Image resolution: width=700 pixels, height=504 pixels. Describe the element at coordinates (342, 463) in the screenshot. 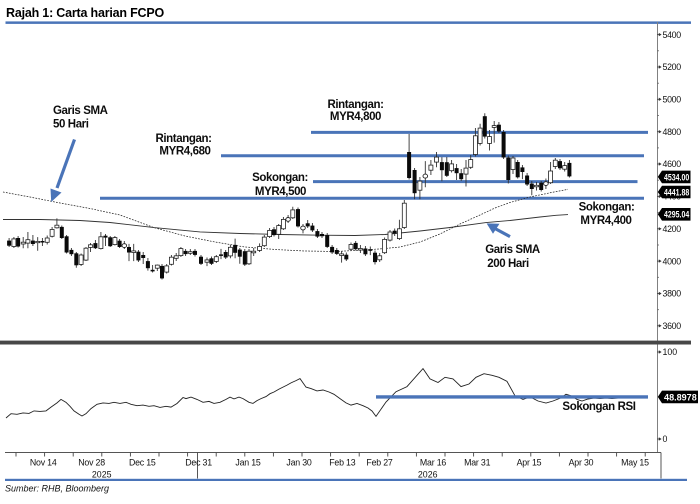

I see `svg-text: Feb 13` at that location.